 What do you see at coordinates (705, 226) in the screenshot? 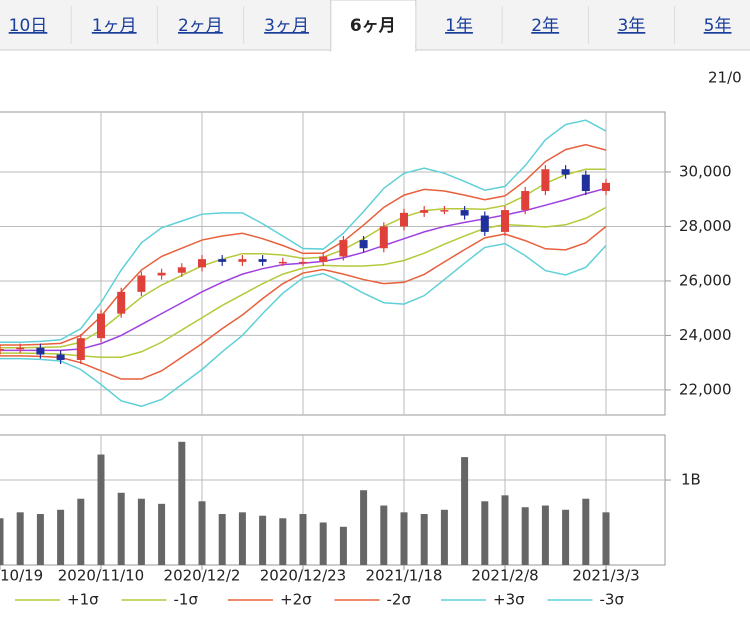
I see `y-tick-label: 28,000` at bounding box center [705, 226].